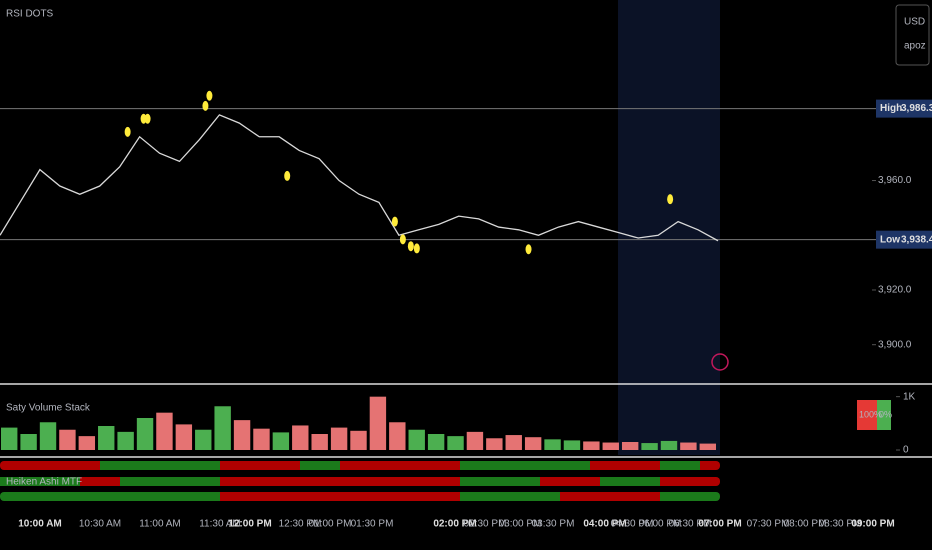 This screenshot has height=550, width=932. I want to click on x-tick-label: 07:30 PM, so click(768, 524).